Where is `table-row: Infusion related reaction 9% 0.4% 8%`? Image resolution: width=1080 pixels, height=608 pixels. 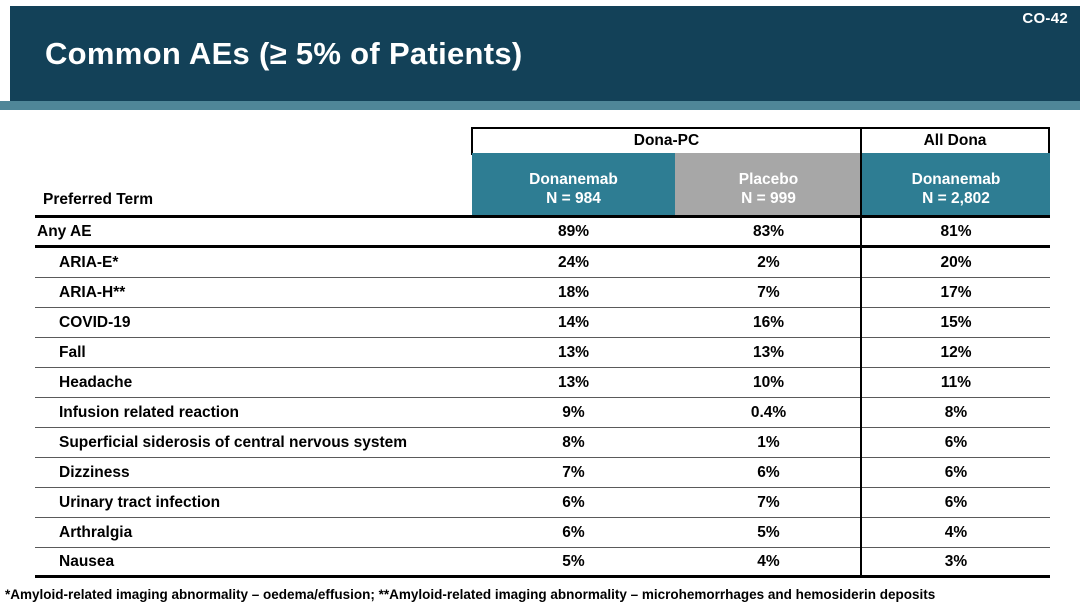
table-row: Infusion related reaction 9% 0.4% 8% is located at coordinates (542, 413).